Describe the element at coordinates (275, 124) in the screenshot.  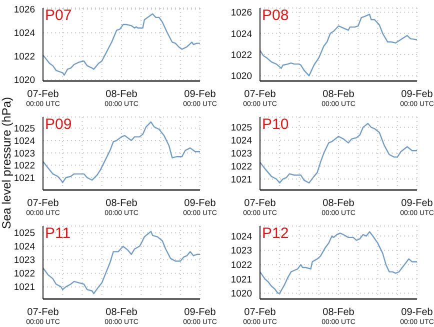
I see `chart-title: P10` at that location.